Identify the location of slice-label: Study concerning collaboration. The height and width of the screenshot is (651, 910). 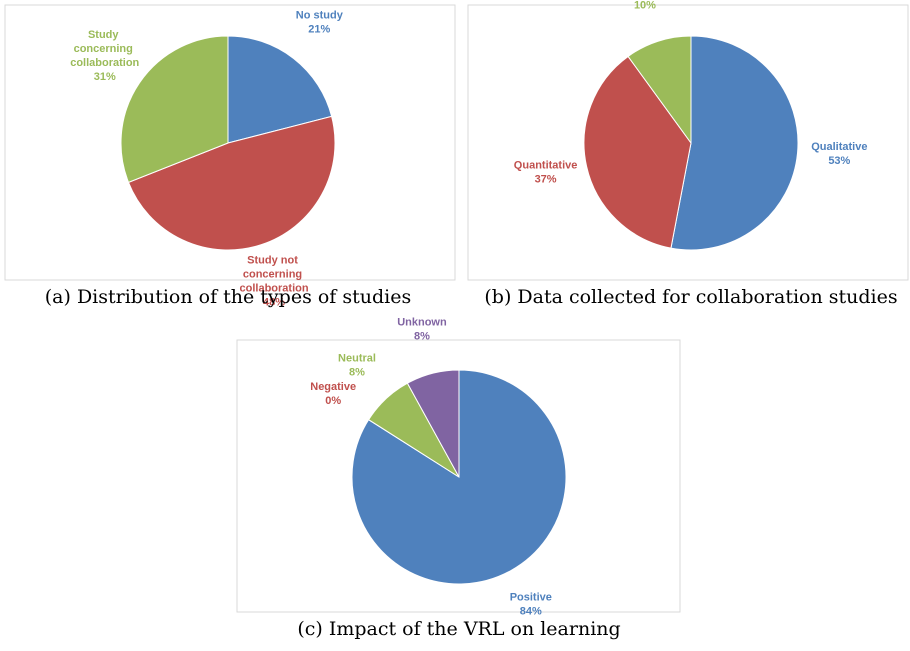
(104, 49).